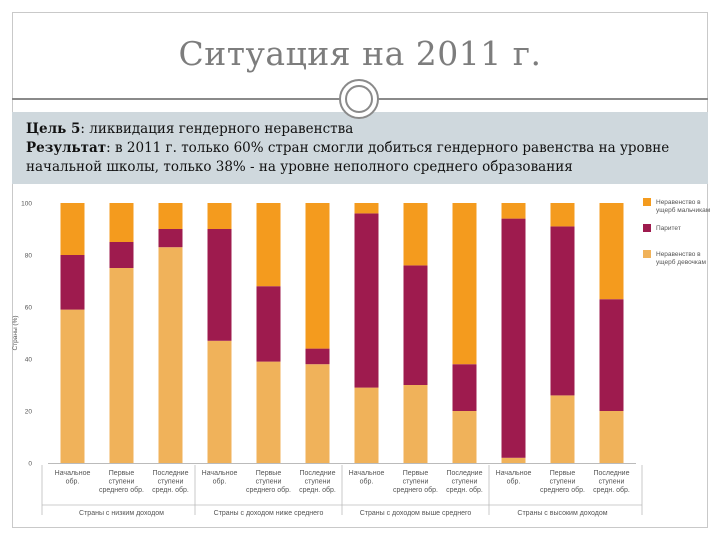 This screenshot has width=720, height=540. I want to click on group-label: Страны с доходом ниже среднего, so click(269, 513).